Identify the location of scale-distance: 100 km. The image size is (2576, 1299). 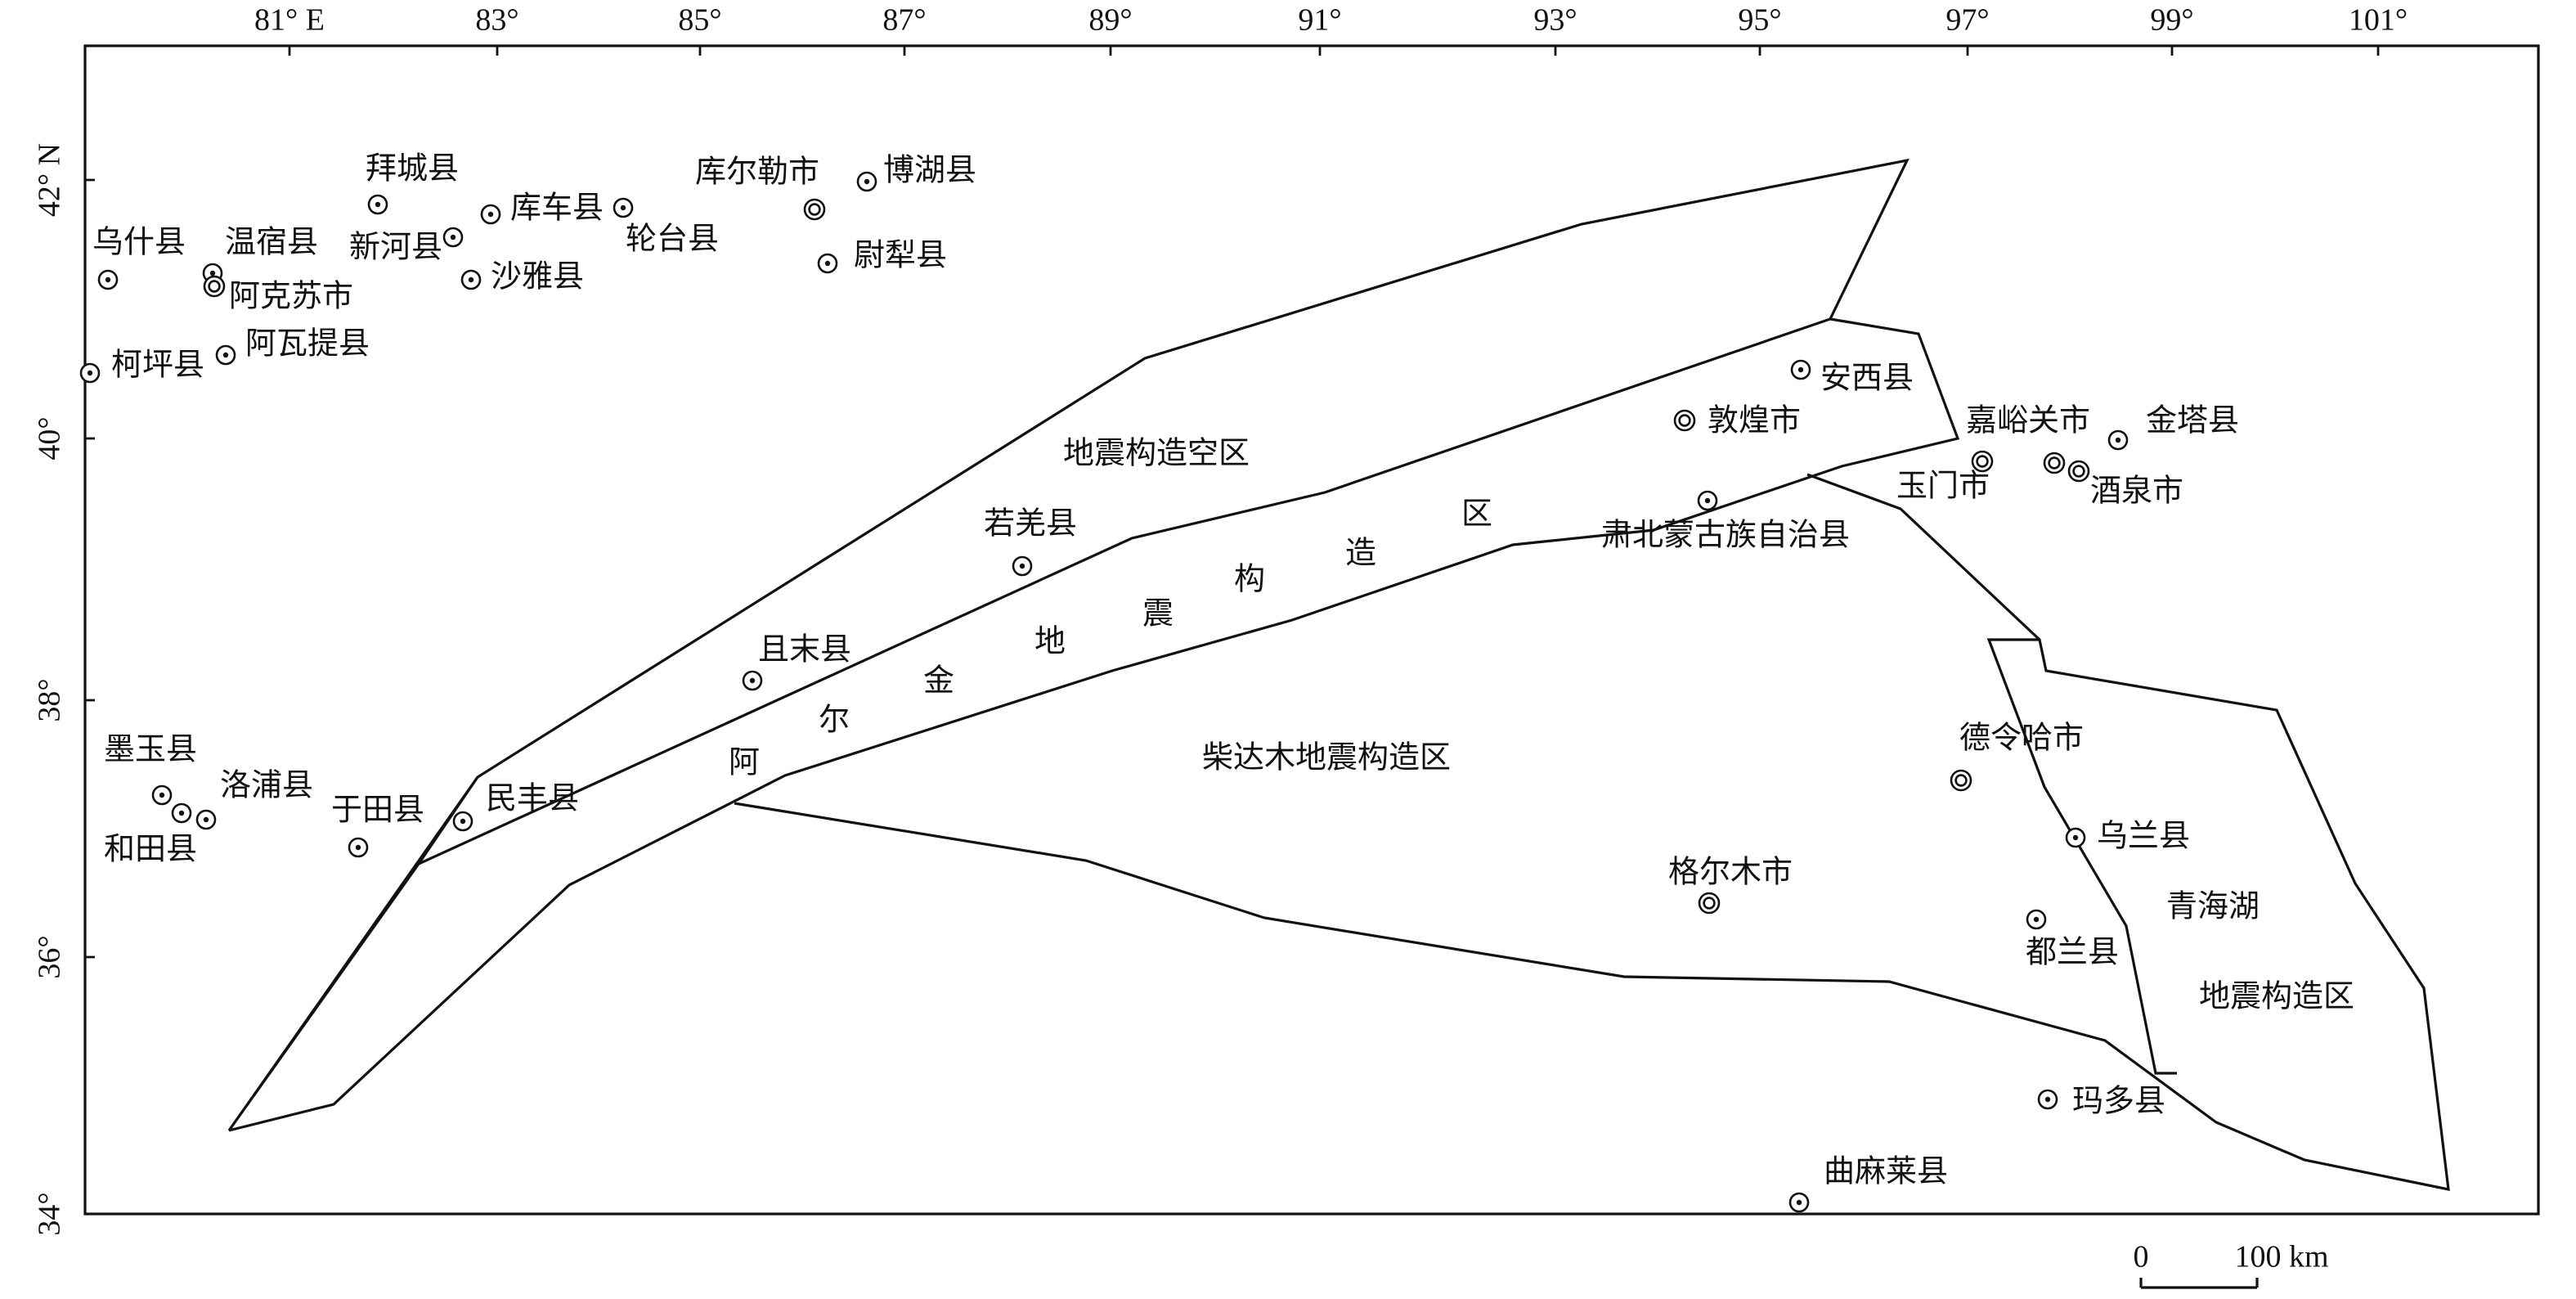
(2281, 1257).